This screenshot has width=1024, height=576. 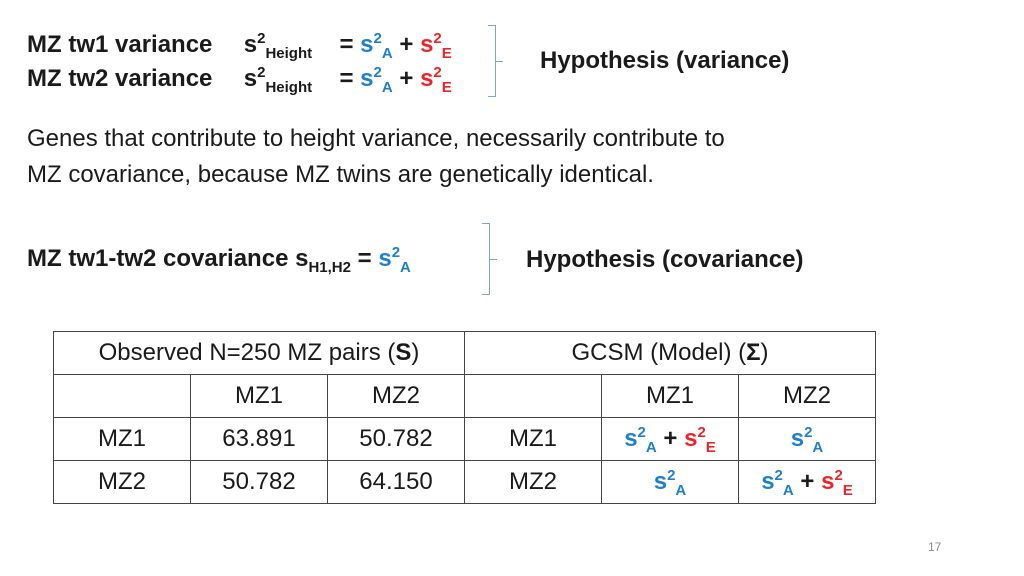 I want to click on table-row: MZ2 50.782 64.150 MZ2 s2A s2A + s2E, so click(x=464, y=482).